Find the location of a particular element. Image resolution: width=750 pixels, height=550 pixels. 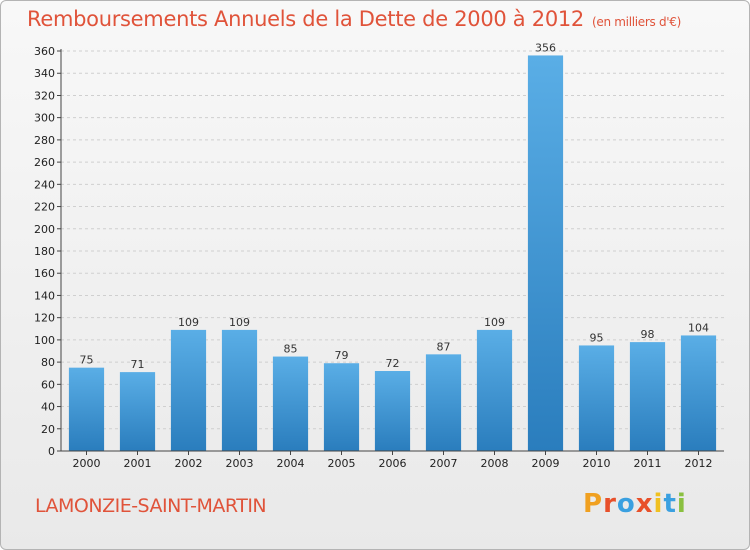

y-tick-label: 100 is located at coordinates (44, 340).